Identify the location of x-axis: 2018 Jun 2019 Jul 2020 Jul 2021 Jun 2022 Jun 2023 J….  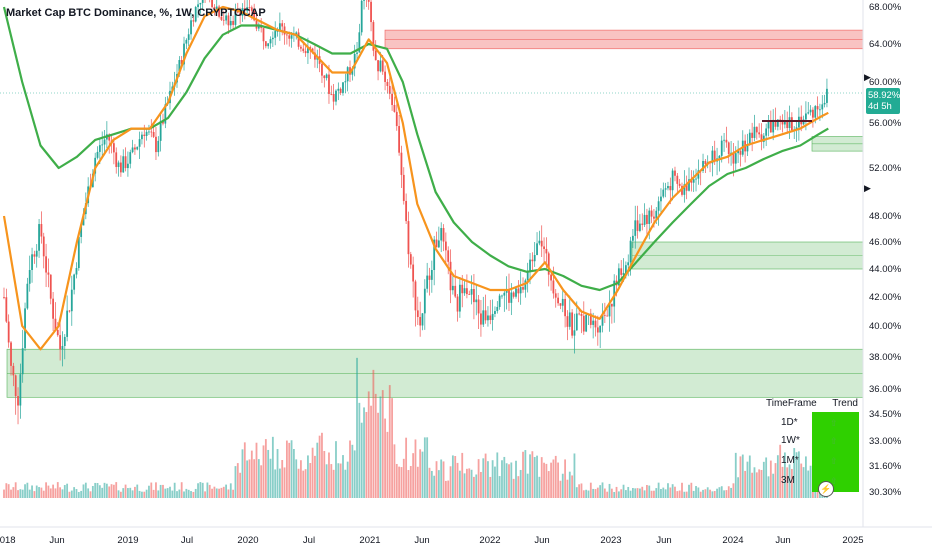
(432, 540).